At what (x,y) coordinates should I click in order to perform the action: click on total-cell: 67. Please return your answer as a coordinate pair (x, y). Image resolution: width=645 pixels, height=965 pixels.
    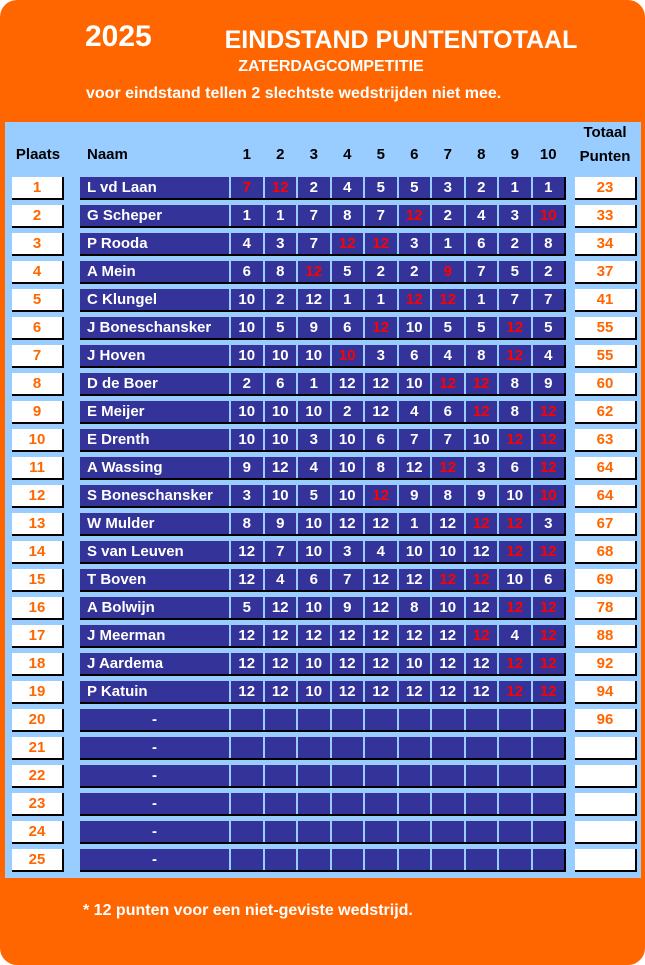
    Looking at the image, I should click on (606, 524).